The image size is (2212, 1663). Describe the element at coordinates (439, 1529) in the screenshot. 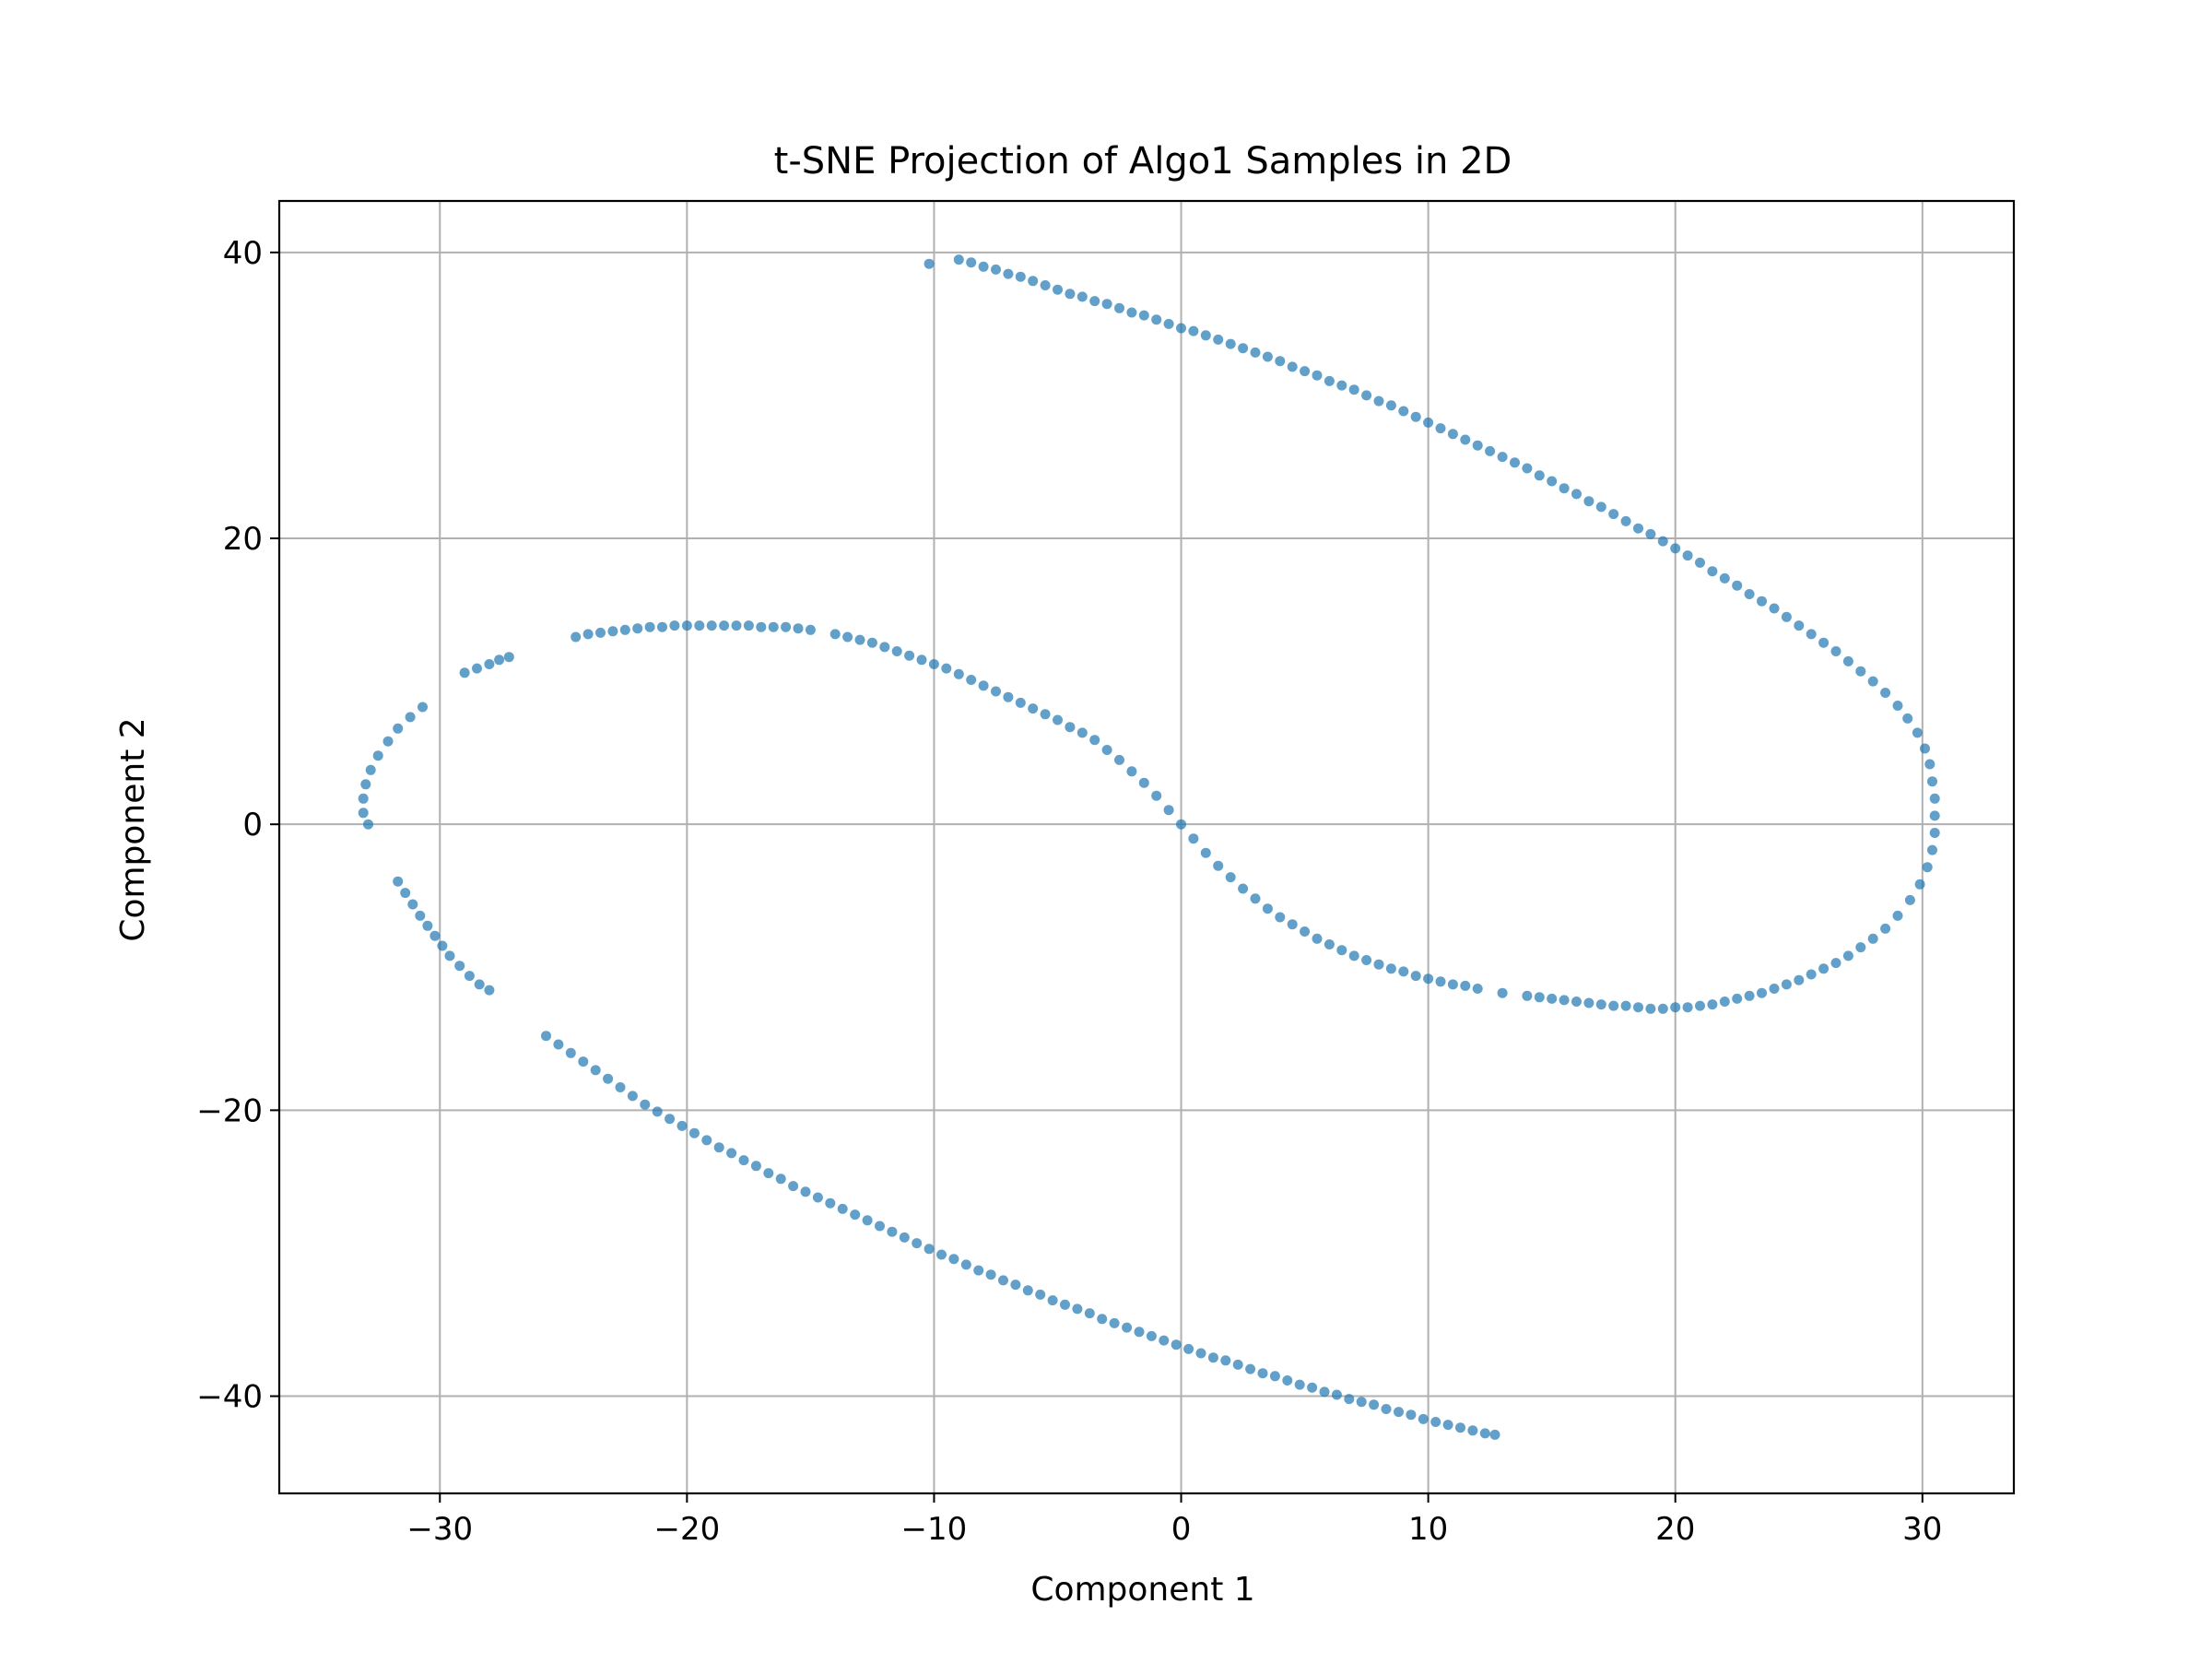

I see `x-tick-label: −30` at that location.